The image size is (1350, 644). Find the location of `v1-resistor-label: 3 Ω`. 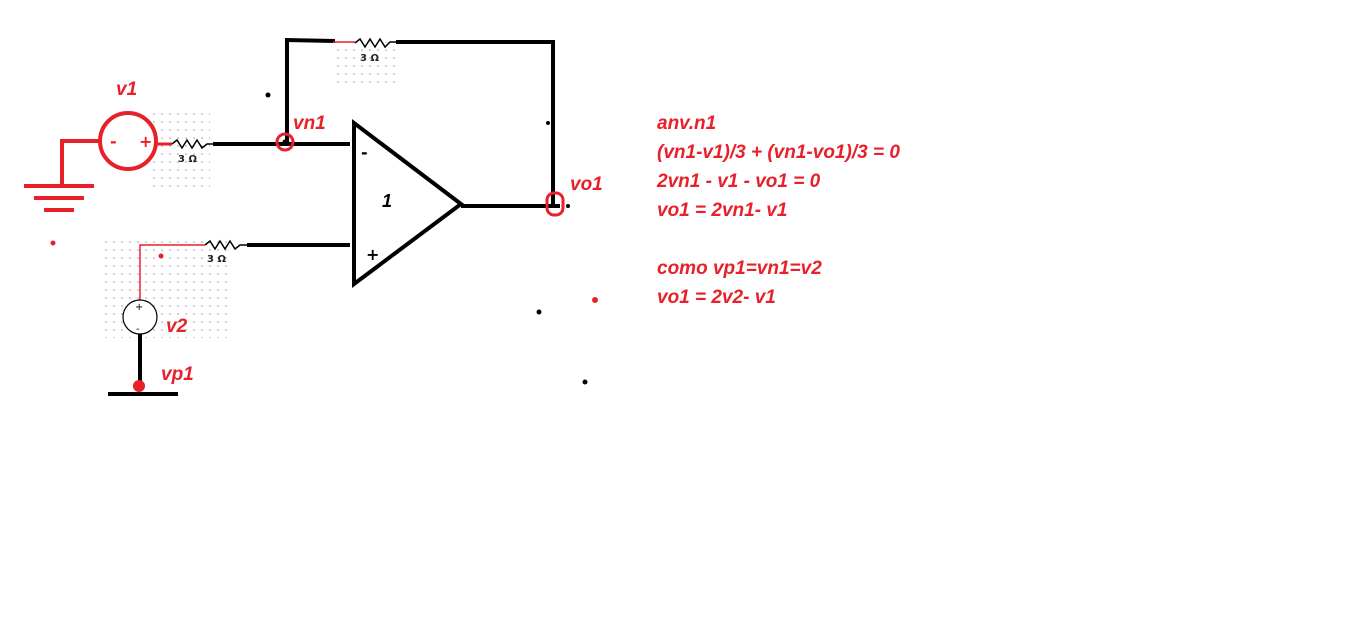

v1-resistor-label: 3 Ω is located at coordinates (187, 159).